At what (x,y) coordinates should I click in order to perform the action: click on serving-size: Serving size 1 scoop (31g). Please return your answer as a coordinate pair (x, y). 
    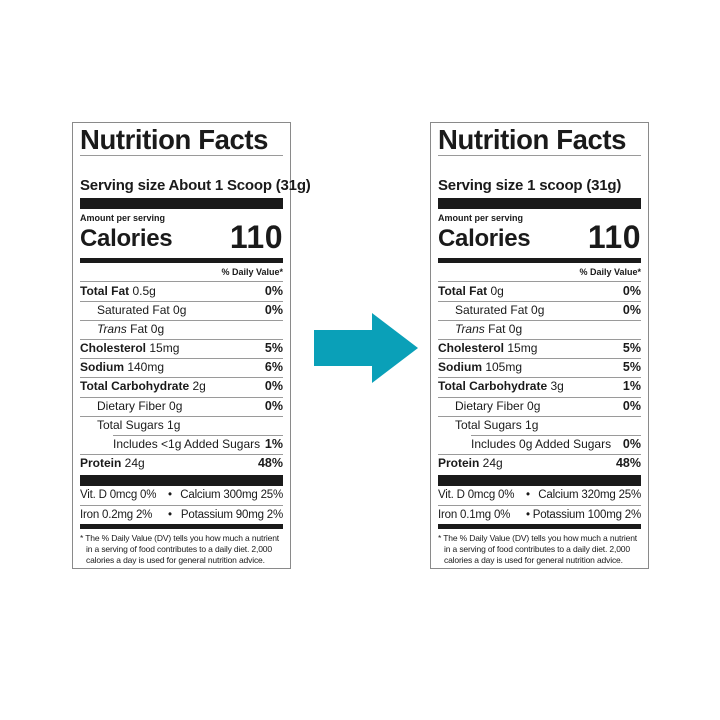
    Looking at the image, I should click on (530, 185).